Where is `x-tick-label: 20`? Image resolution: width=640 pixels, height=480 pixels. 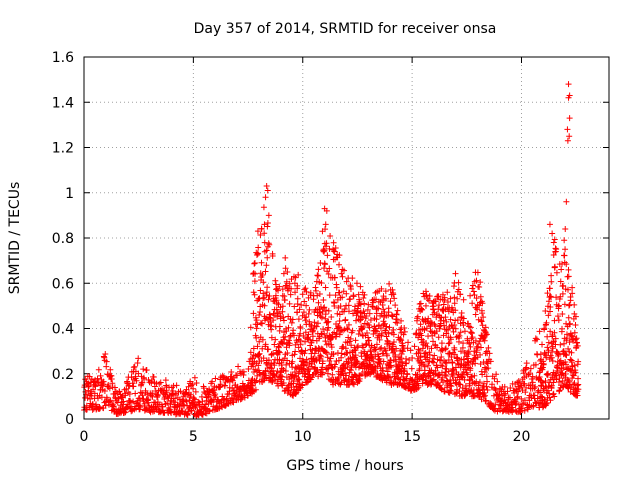 x-tick-label: 20 is located at coordinates (522, 437).